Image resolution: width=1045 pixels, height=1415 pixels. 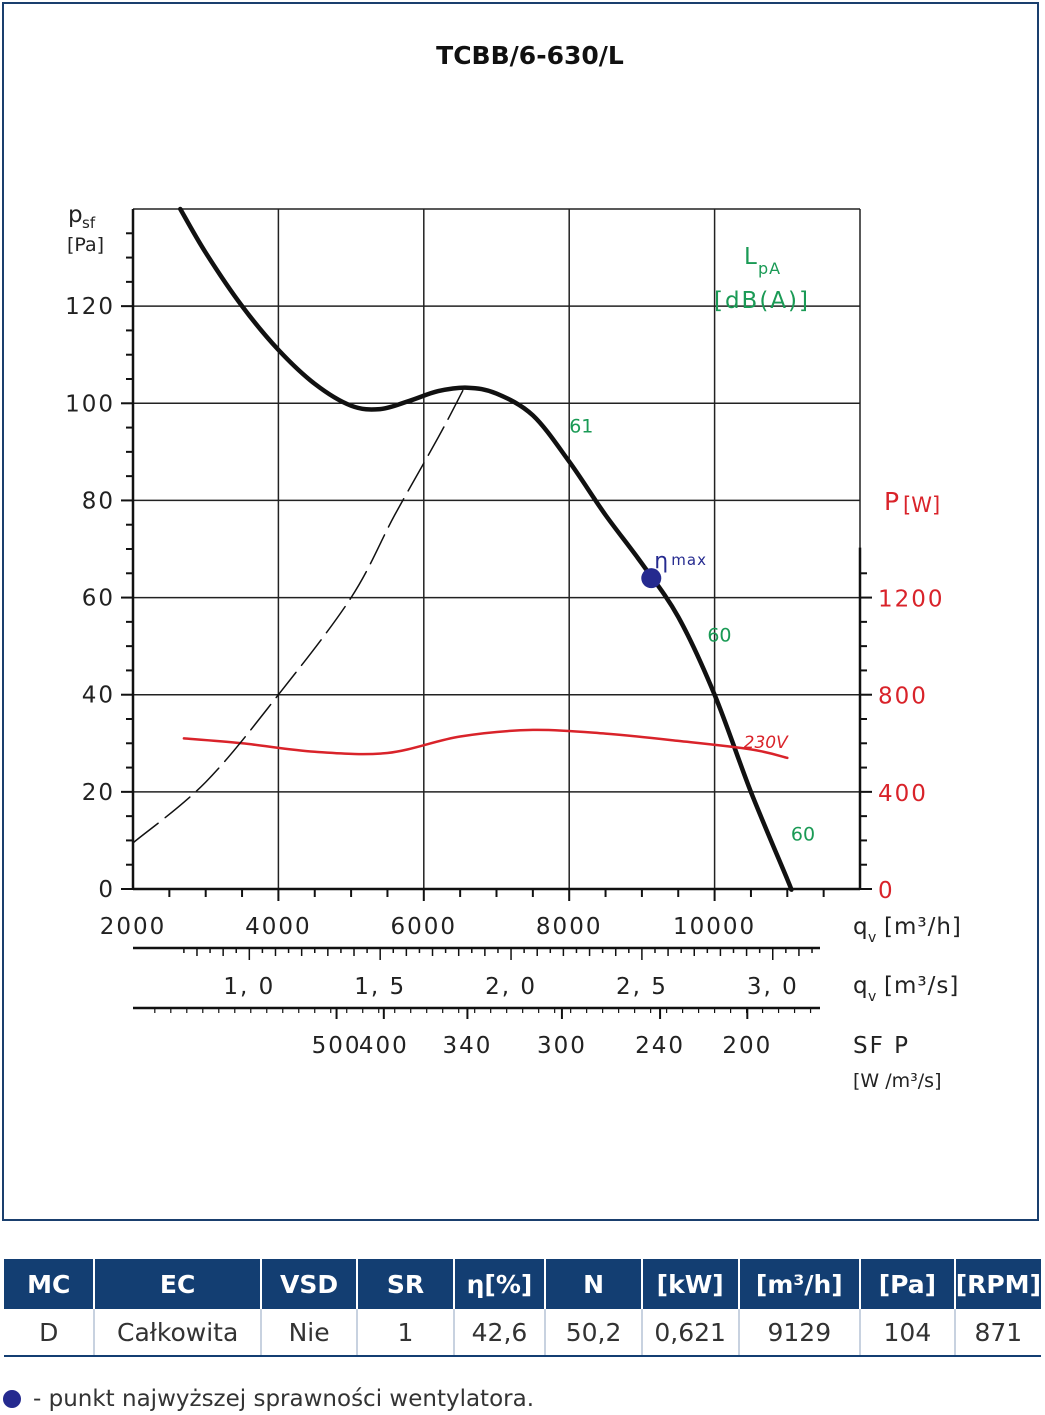 What do you see at coordinates (762, 301) in the screenshot?
I see `lpa-unit: [dB(A)]` at bounding box center [762, 301].